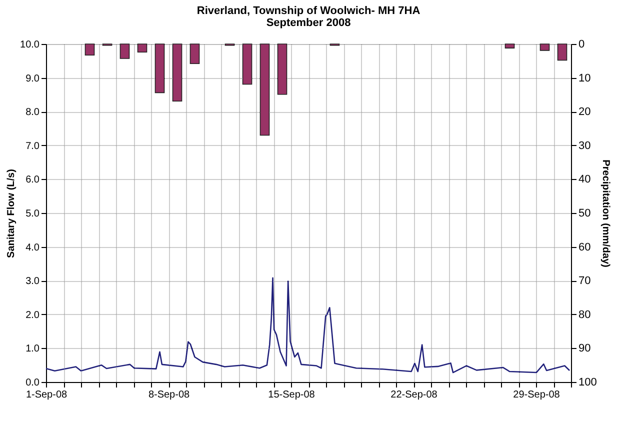 Image resolution: width=626 pixels, height=430 pixels. Describe the element at coordinates (33, 78) in the screenshot. I see `y-tick-label: 9.0` at that location.